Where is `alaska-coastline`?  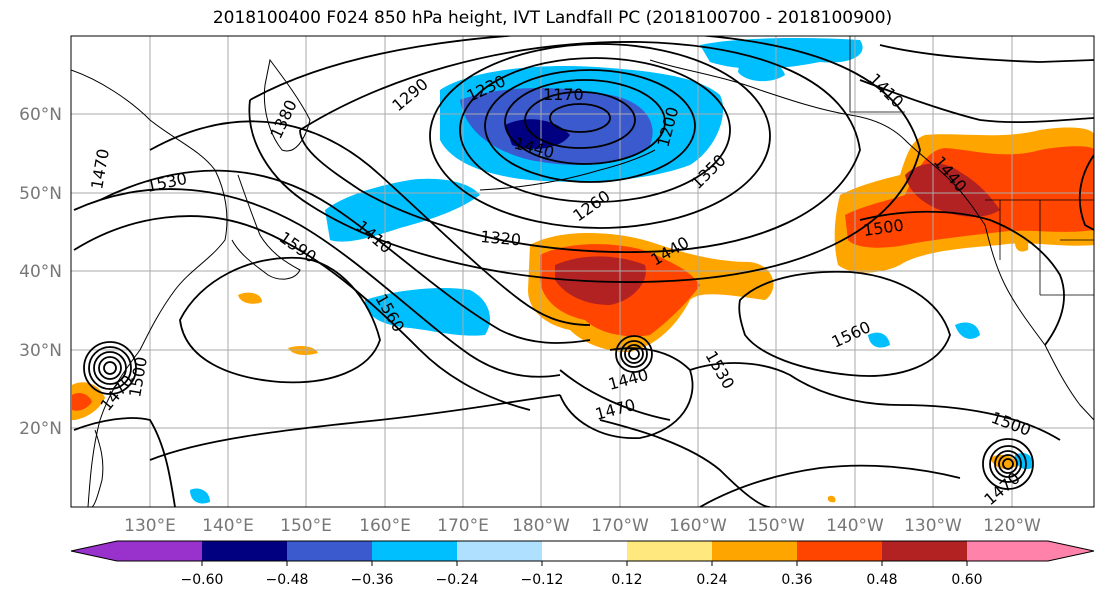
alaska-coastline is located at coordinates (817, 142).